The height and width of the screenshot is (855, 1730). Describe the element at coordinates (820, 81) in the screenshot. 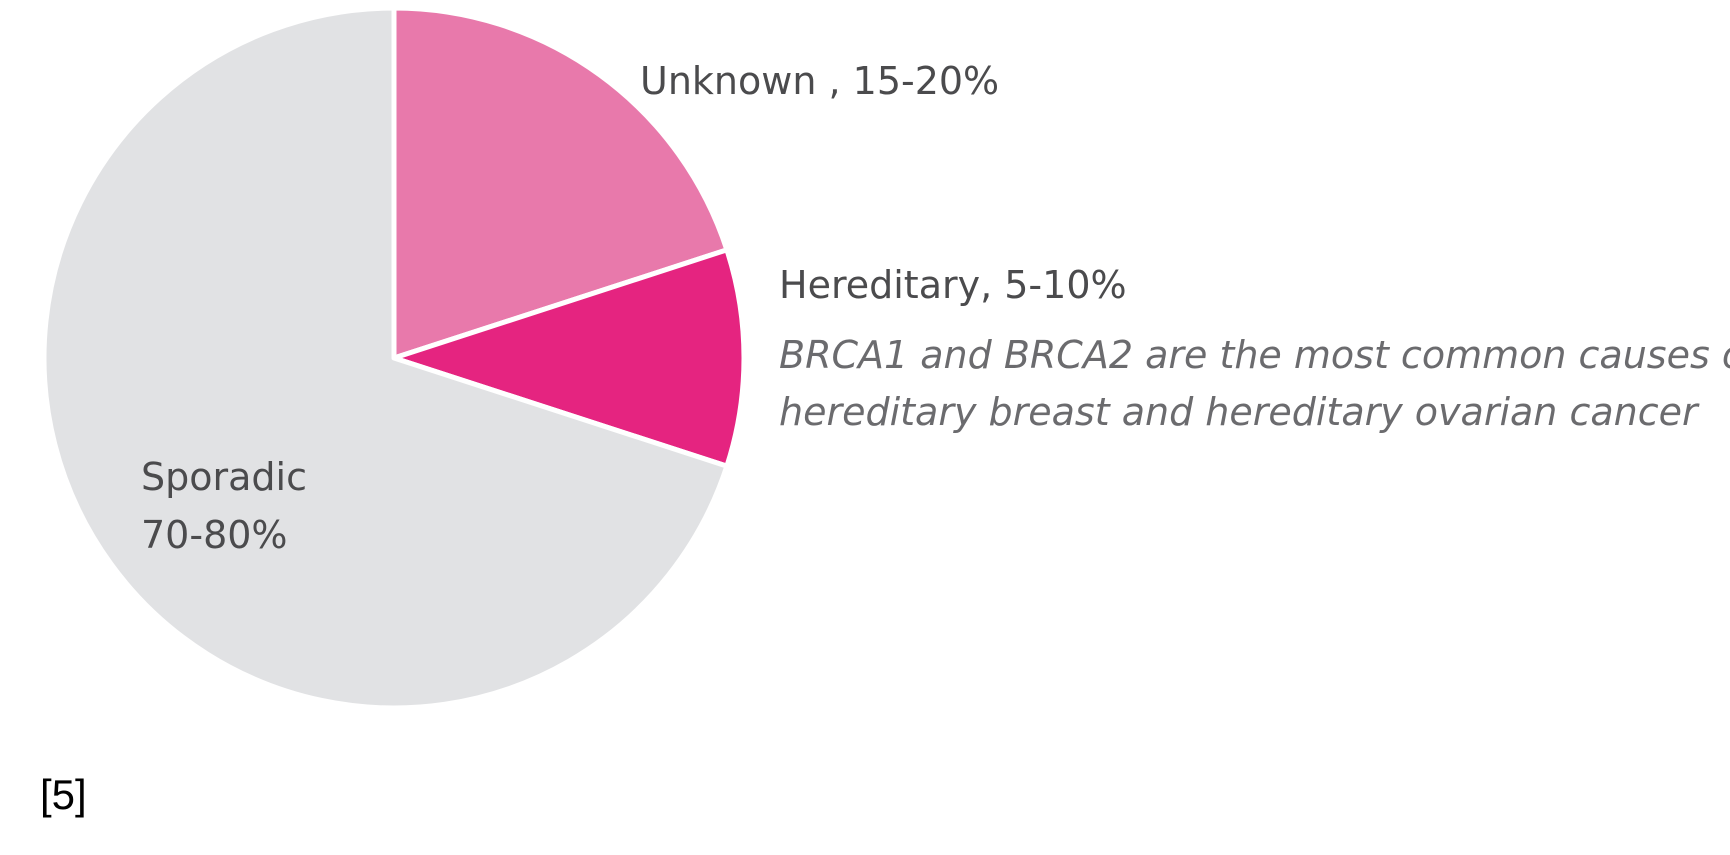

I see `slice-label-unknown: Unknown , 15-20%` at that location.